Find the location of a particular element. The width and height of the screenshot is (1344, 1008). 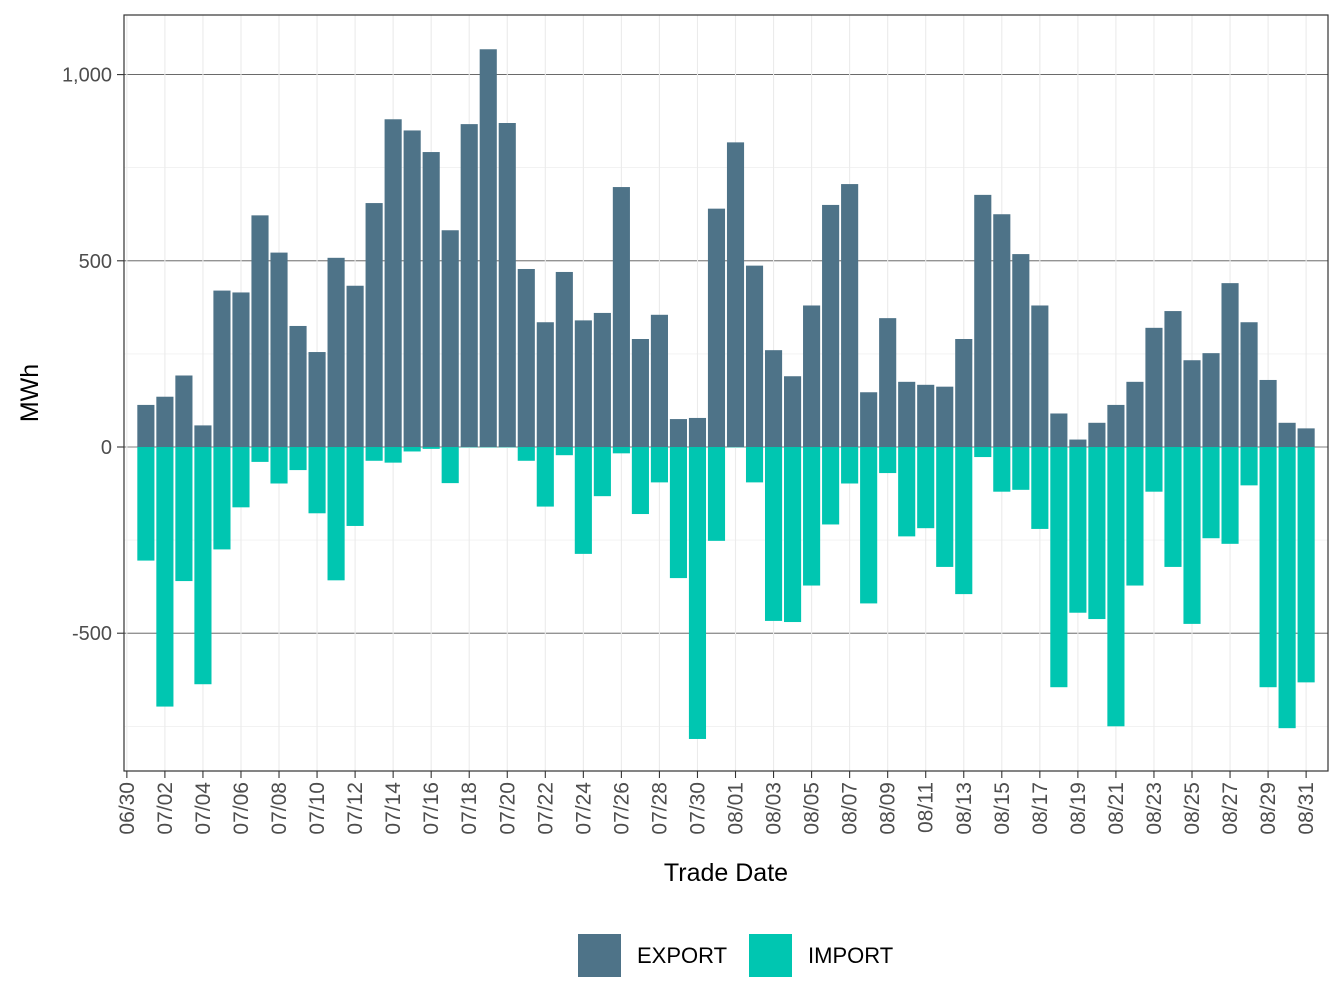

x-tick-label: 08/17 is located at coordinates (1040, 808).